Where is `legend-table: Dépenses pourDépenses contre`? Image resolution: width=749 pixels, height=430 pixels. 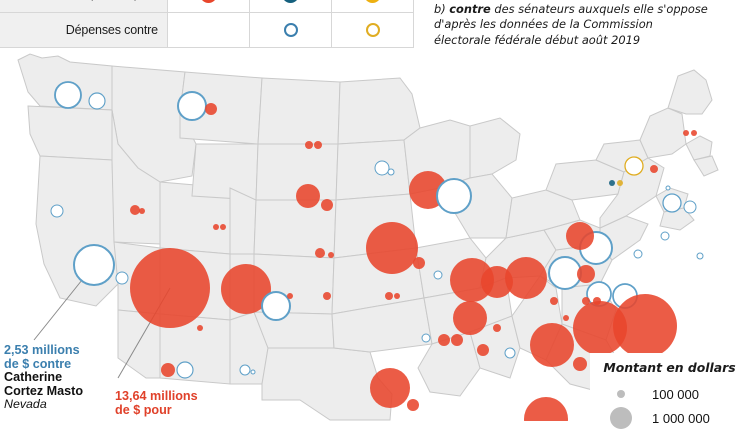
legend-table: Dépenses pourDépenses contre is located at coordinates (207, 24).